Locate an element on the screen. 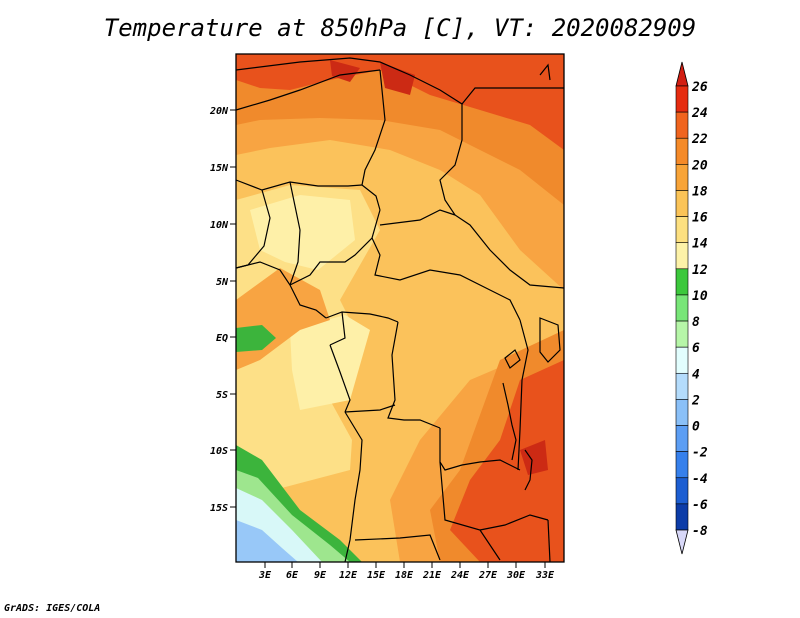 Image resolution: width=800 pixels, height=618 pixels. colorbar-label: 24 is located at coordinates (699, 113).